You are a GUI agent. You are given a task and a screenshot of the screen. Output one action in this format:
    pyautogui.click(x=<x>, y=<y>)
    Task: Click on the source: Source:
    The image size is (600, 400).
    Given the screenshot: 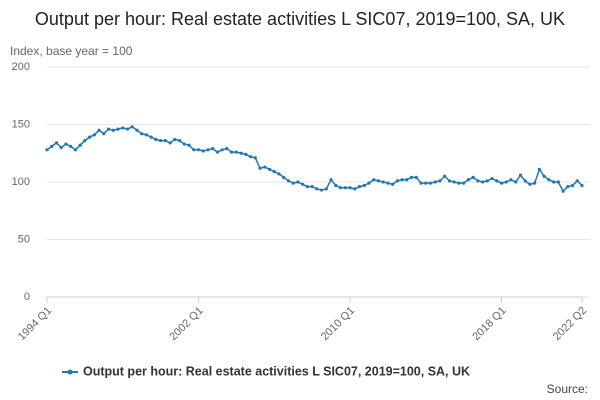 What is the action you would take?
    pyautogui.click(x=567, y=389)
    